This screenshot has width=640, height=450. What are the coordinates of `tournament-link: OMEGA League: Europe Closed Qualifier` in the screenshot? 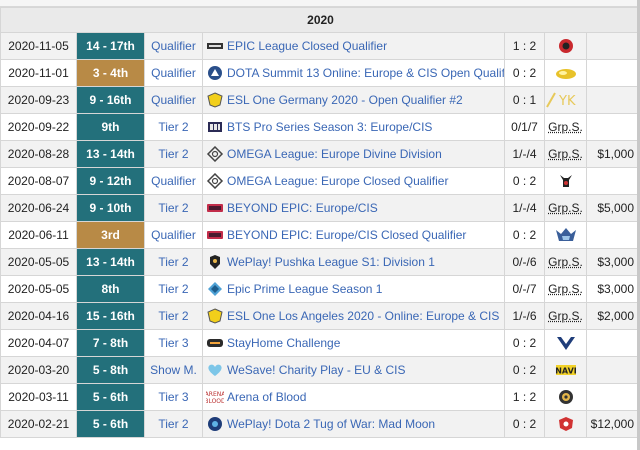 It's located at (338, 181).